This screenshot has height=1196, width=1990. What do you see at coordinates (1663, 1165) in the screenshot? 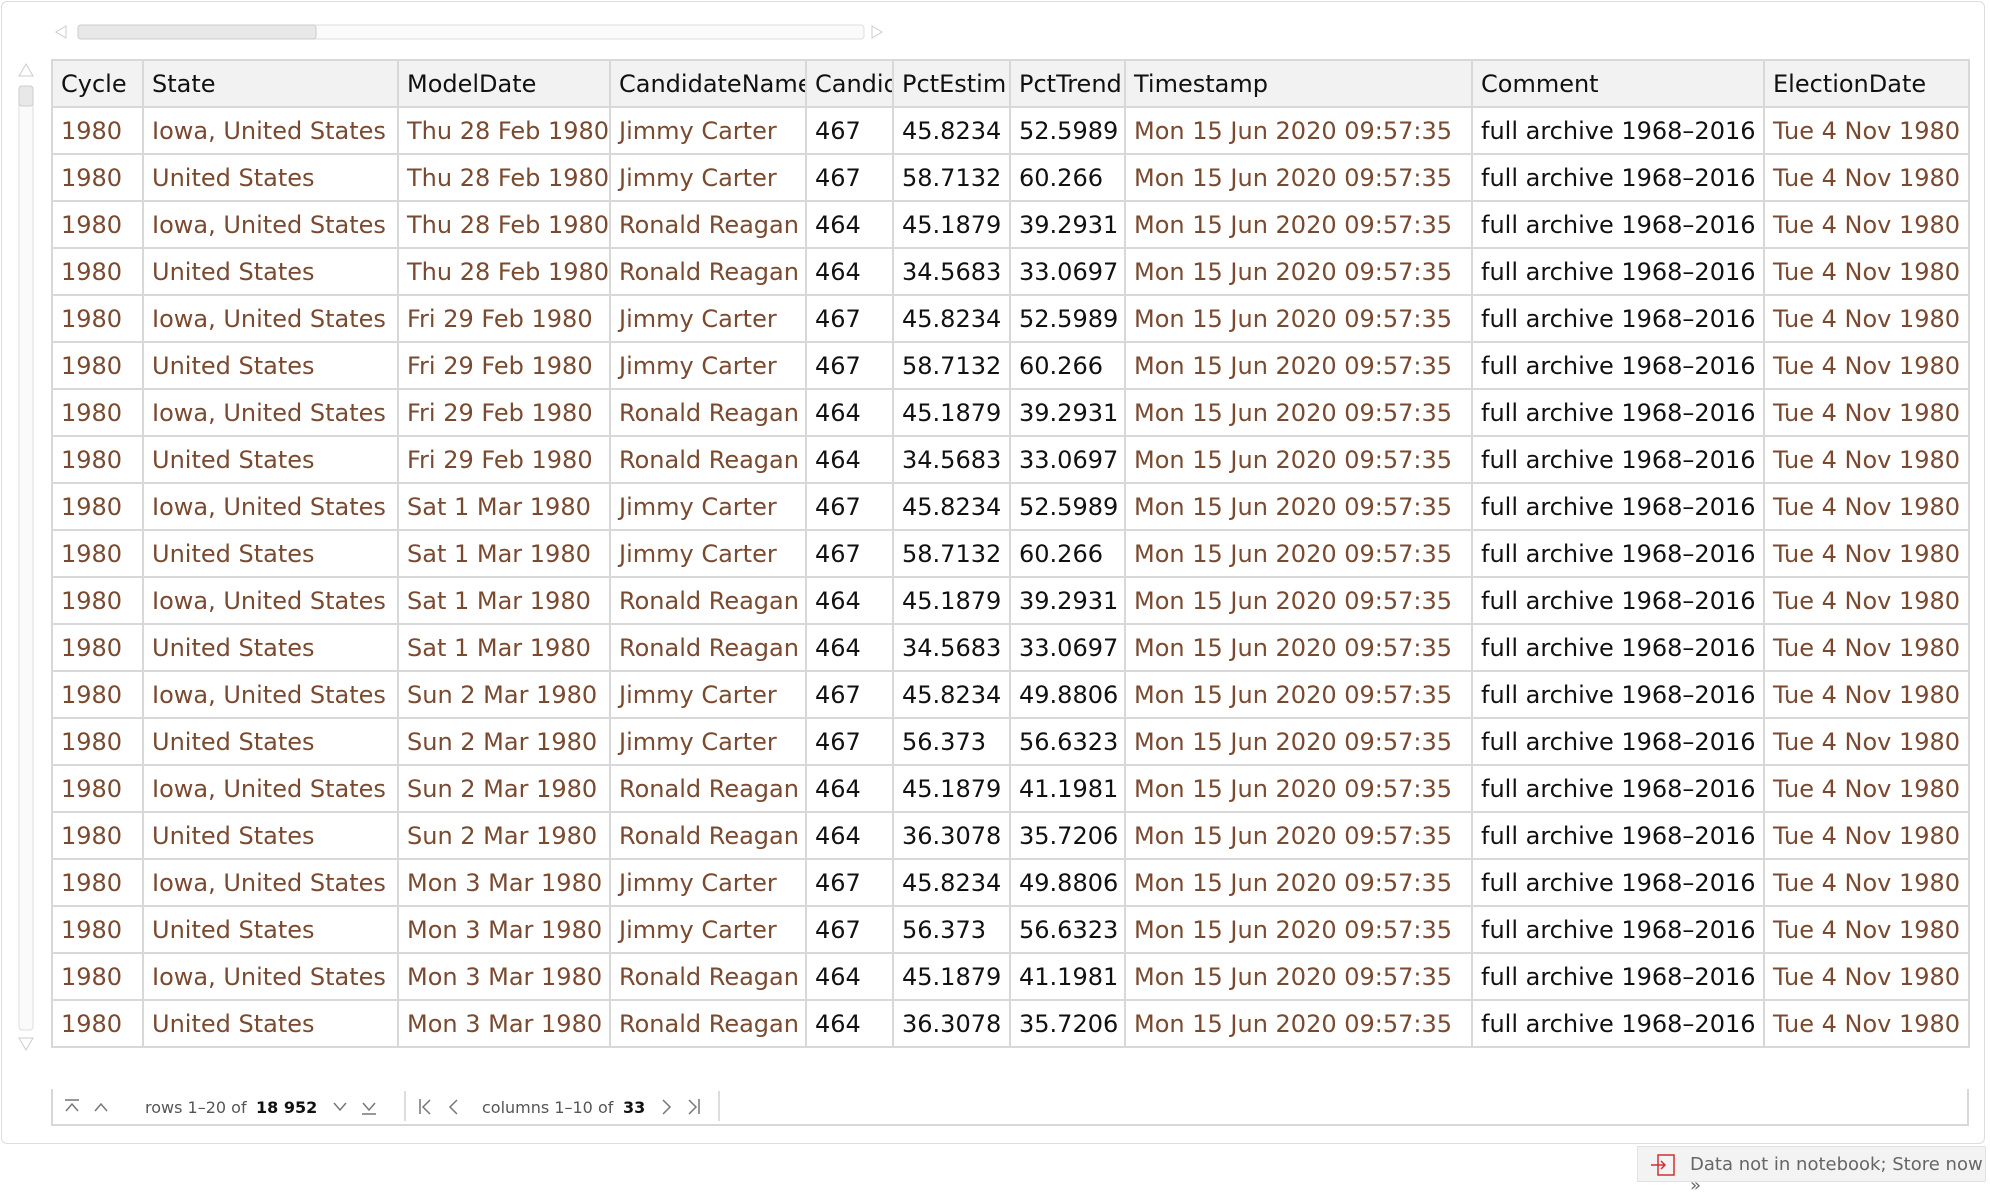
I see `store-icon` at bounding box center [1663, 1165].